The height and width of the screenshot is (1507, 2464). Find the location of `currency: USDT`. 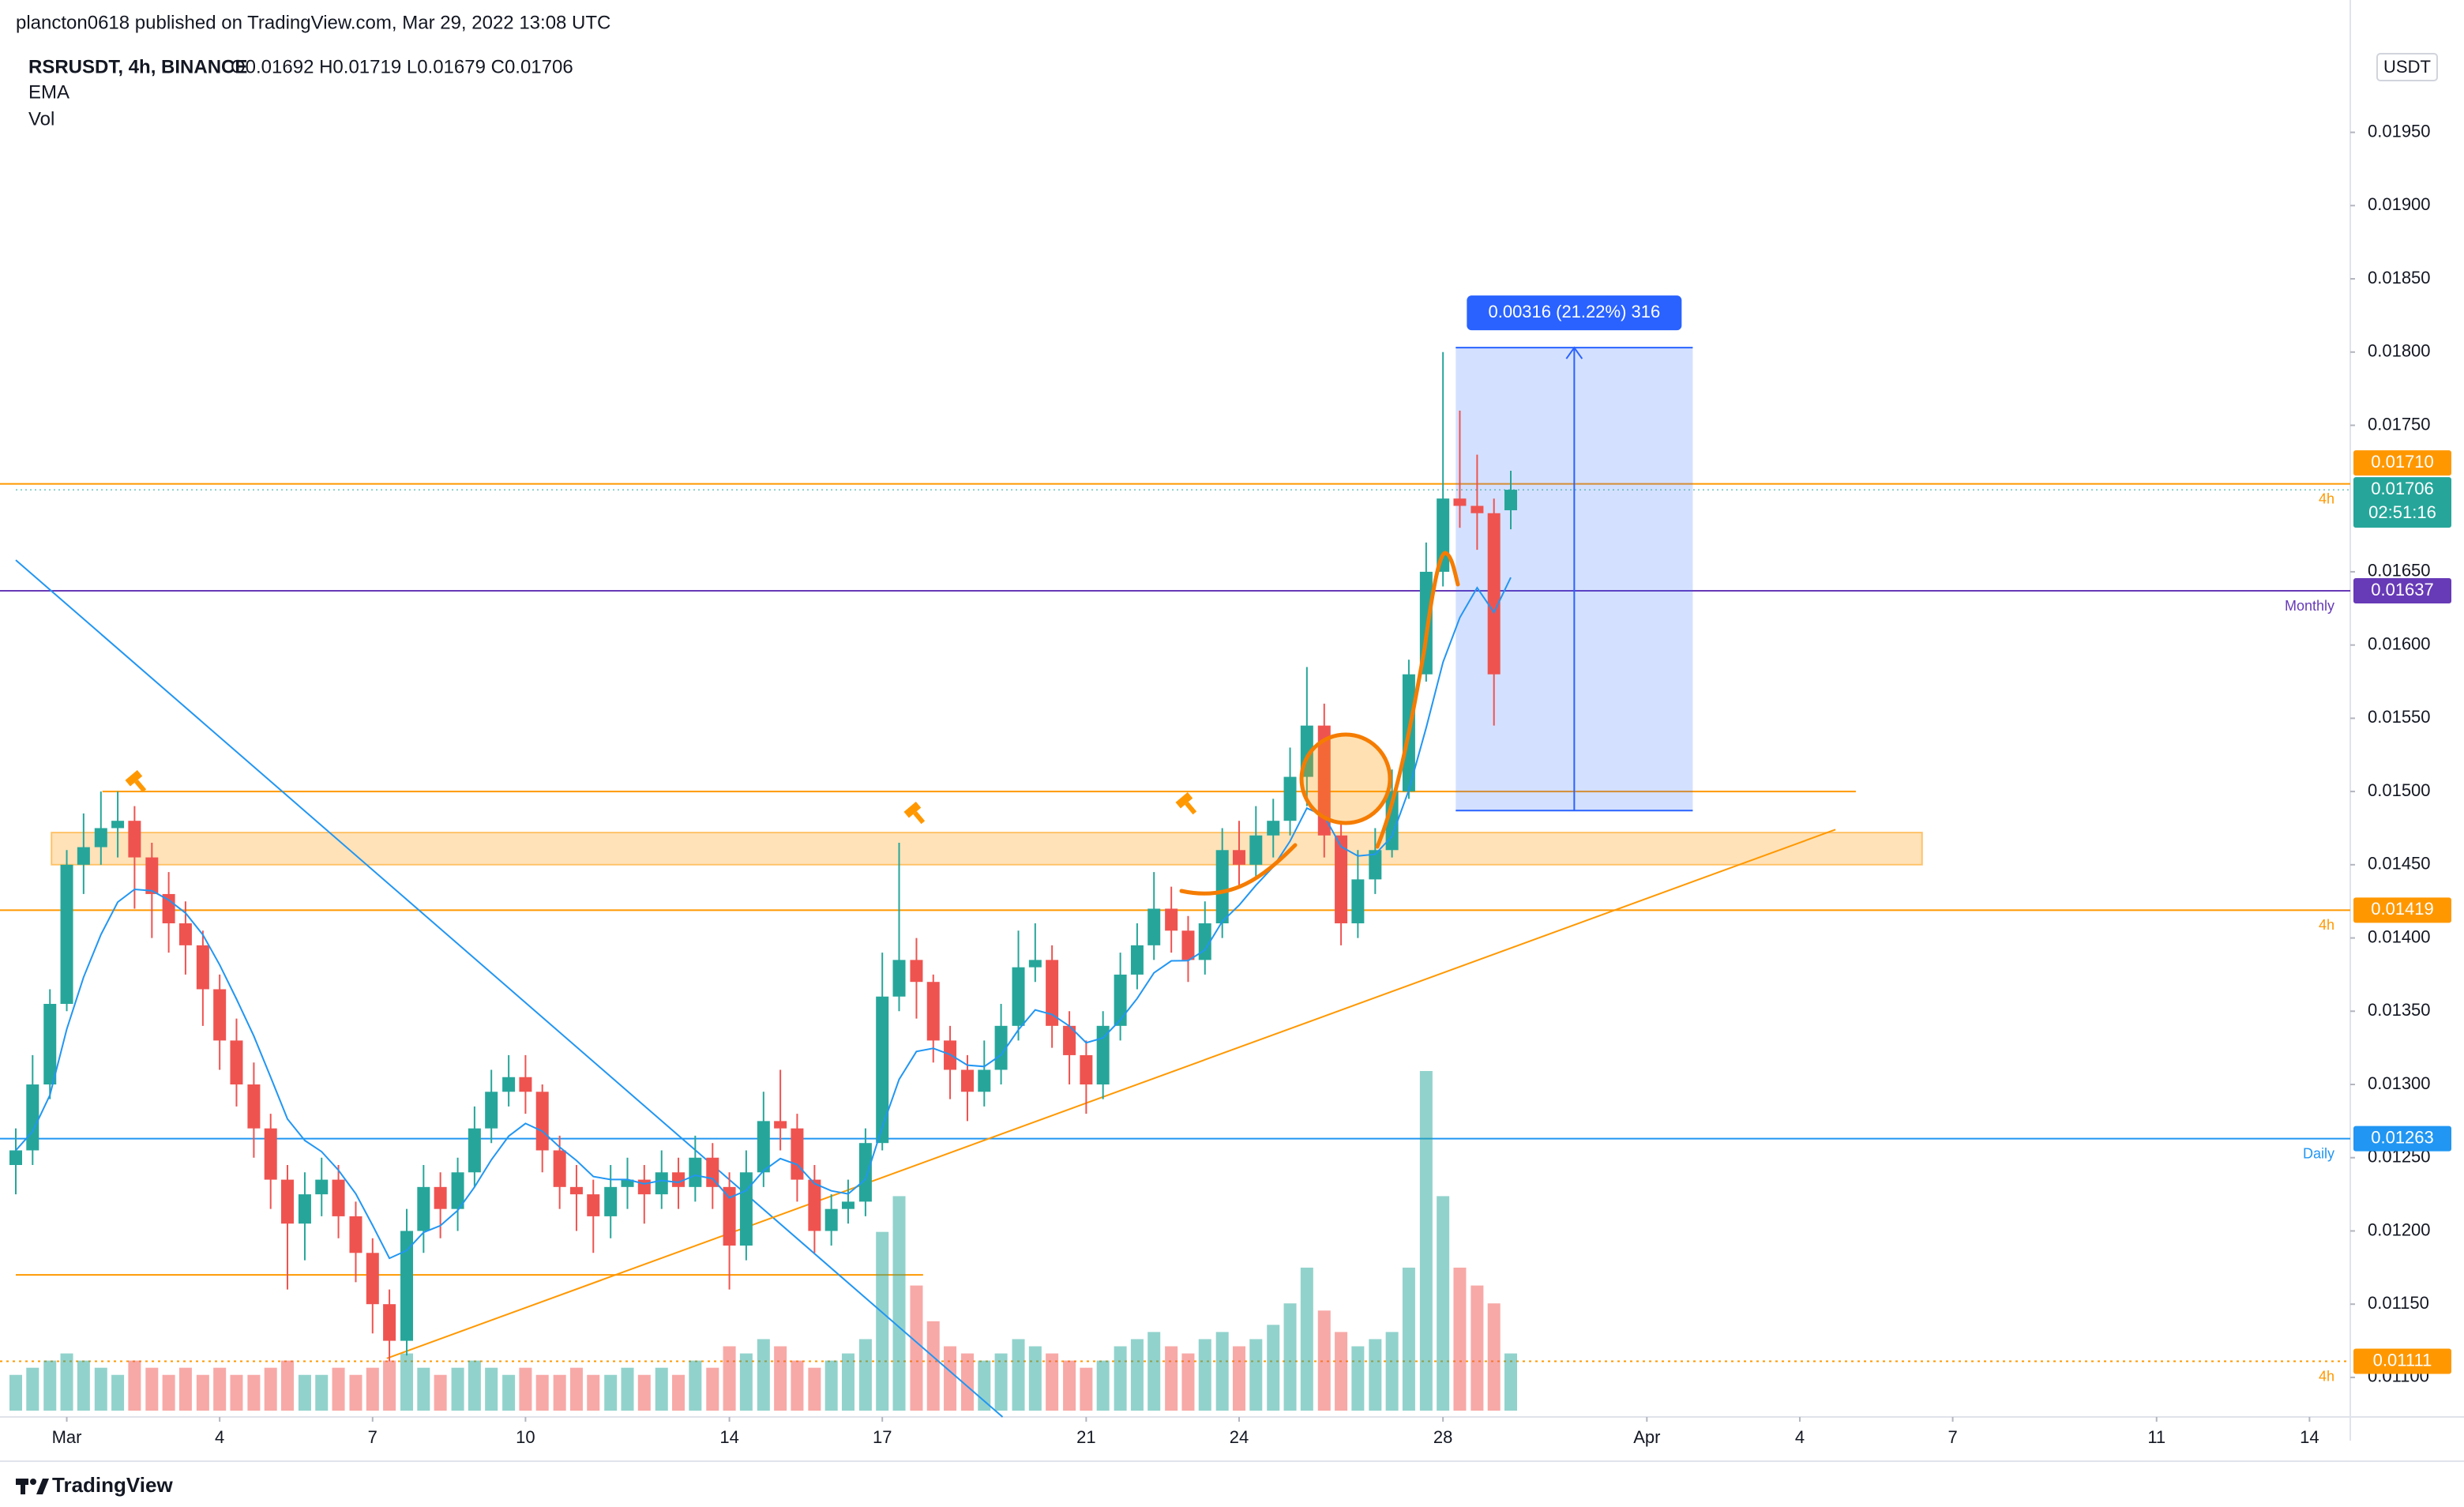

currency: USDT is located at coordinates (2407, 67).